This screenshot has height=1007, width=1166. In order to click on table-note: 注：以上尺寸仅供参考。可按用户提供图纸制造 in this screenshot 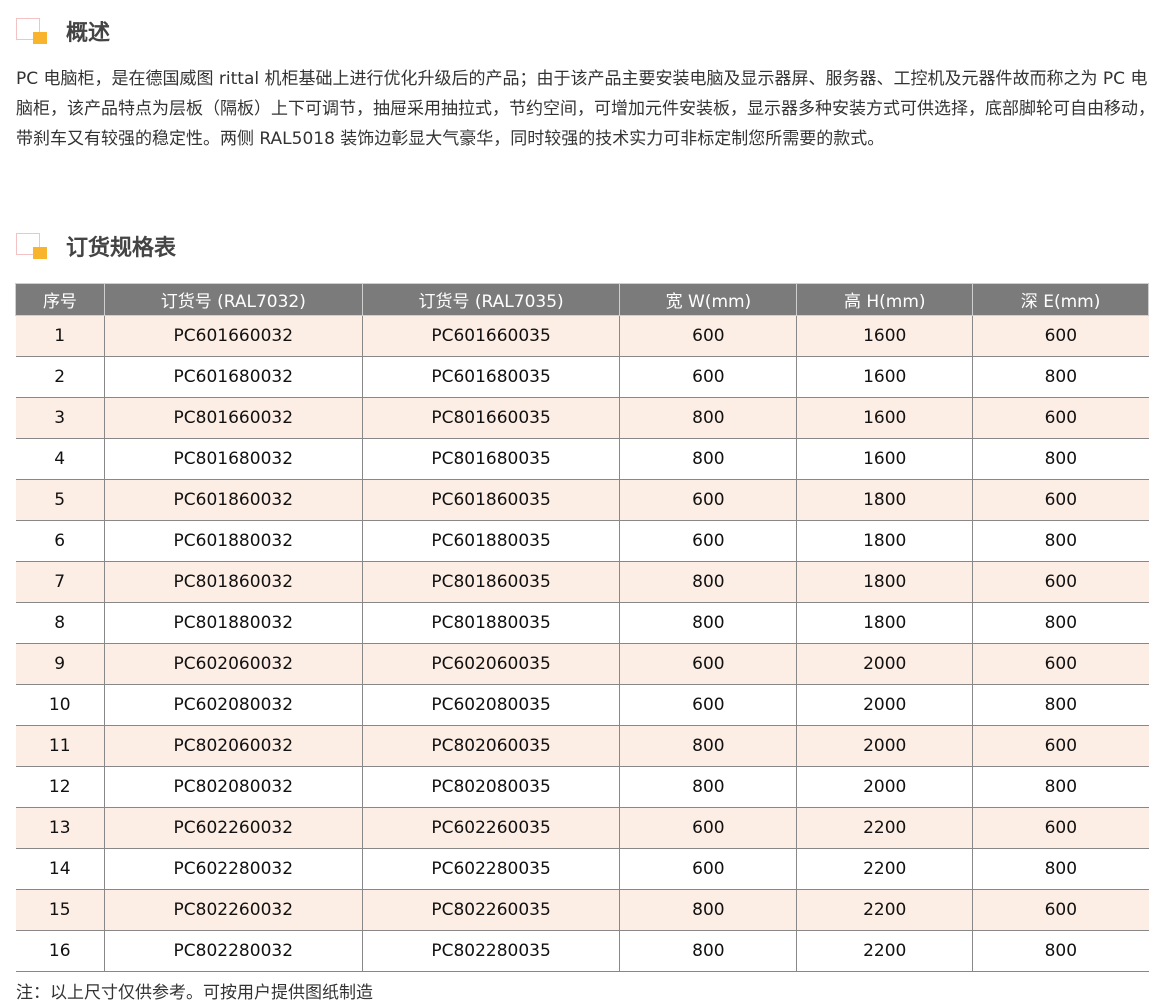, I will do `click(194, 993)`.